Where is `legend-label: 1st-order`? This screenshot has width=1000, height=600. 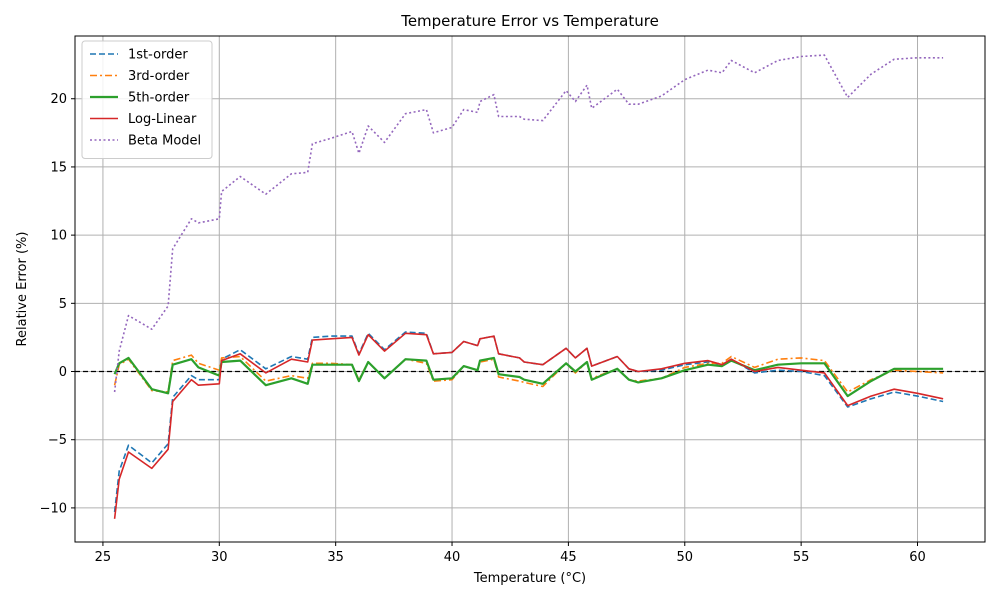
legend-label: 1st-order is located at coordinates (158, 55).